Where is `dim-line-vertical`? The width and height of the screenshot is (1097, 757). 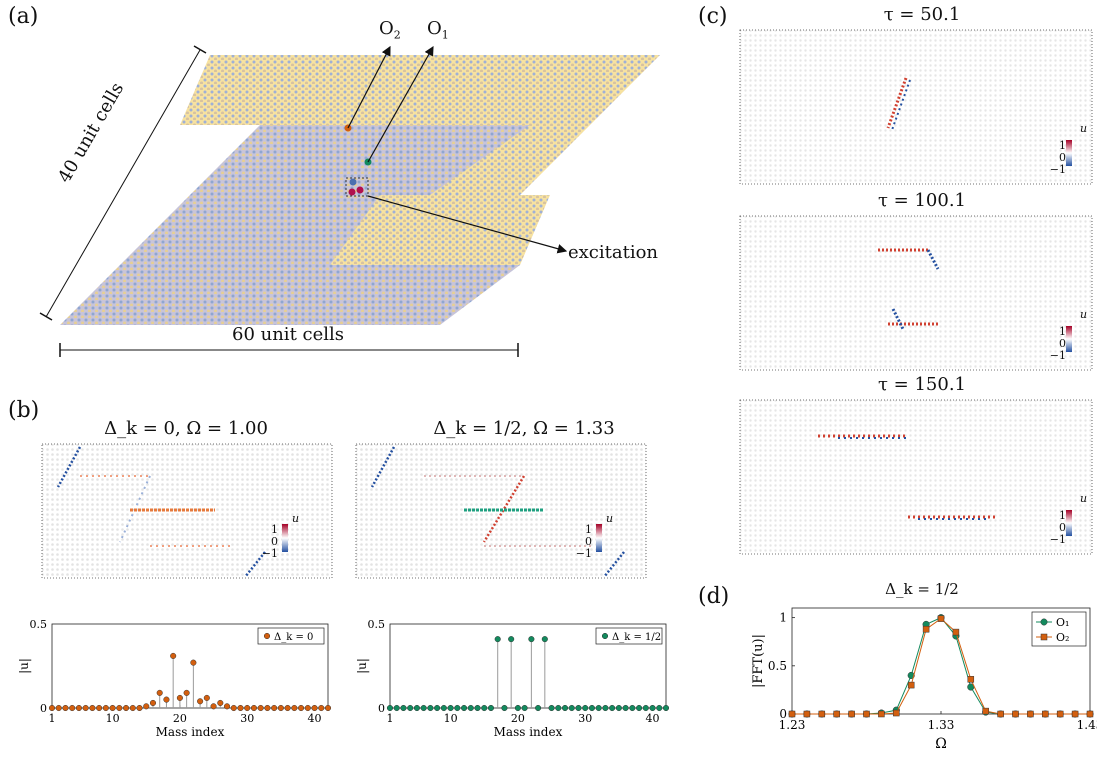
dim-line-vertical is located at coordinates (123, 183).